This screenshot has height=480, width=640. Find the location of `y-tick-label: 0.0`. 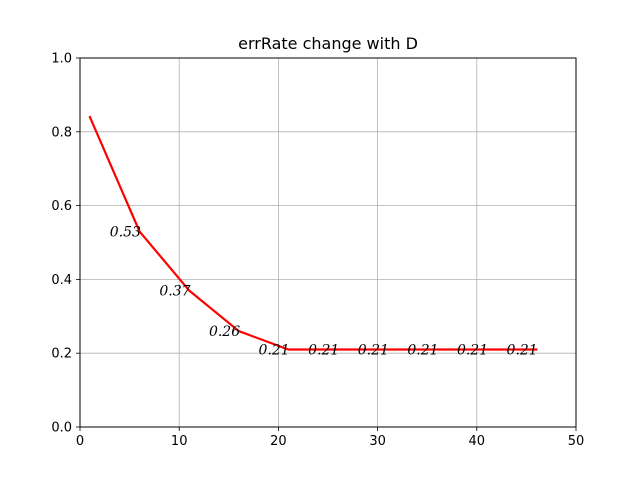

y-tick-label: 0.0 is located at coordinates (61, 428).